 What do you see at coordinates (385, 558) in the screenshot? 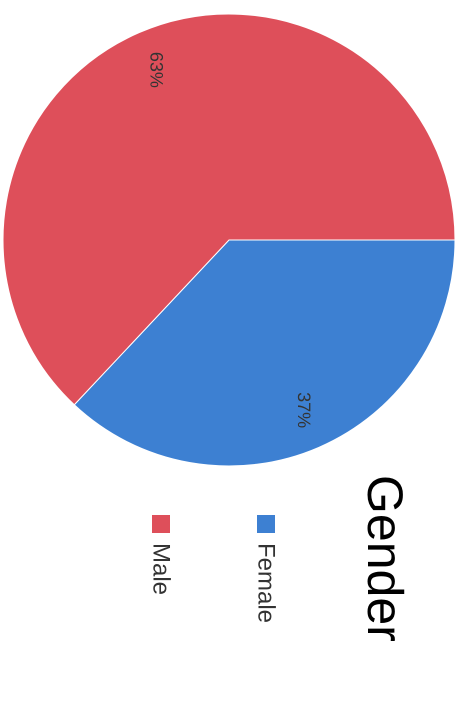
I see `text: Gender` at bounding box center [385, 558].